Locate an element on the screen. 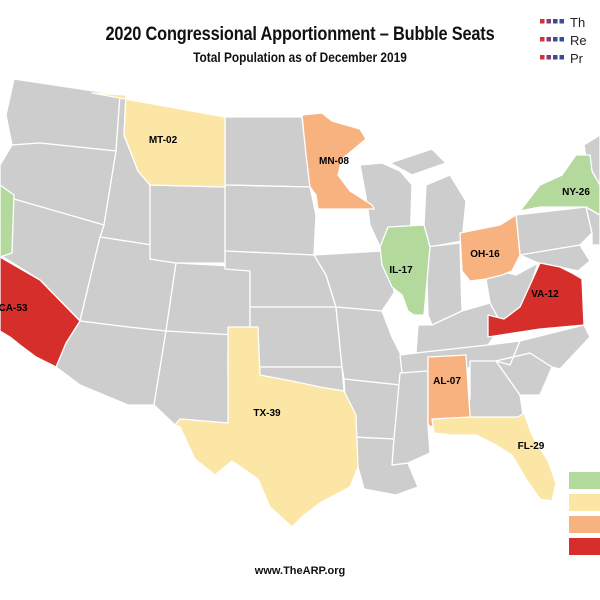 The width and height of the screenshot is (600, 600). state-NM is located at coordinates (194, 378).